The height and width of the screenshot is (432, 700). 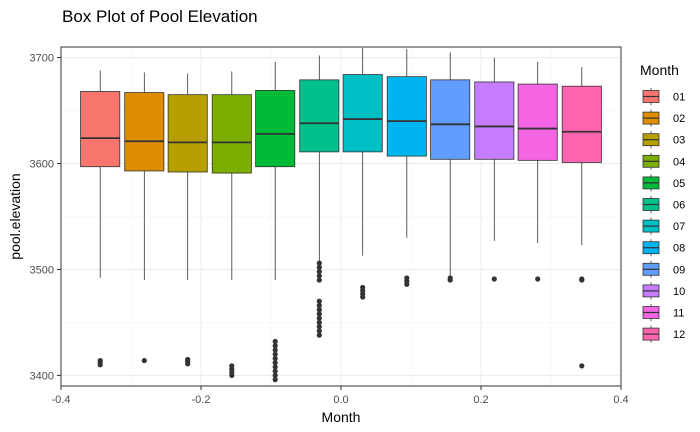 I want to click on legend-label: 08, so click(x=679, y=249).